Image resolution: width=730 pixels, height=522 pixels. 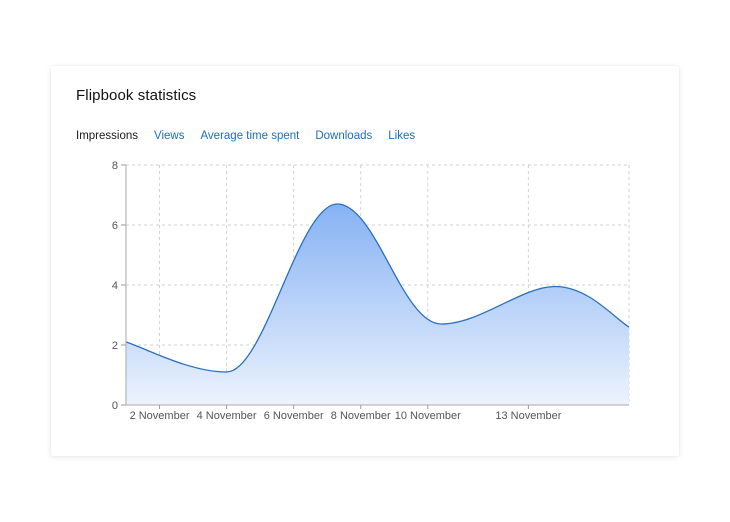 I want to click on card-title: Flipbook statistics, so click(x=136, y=95).